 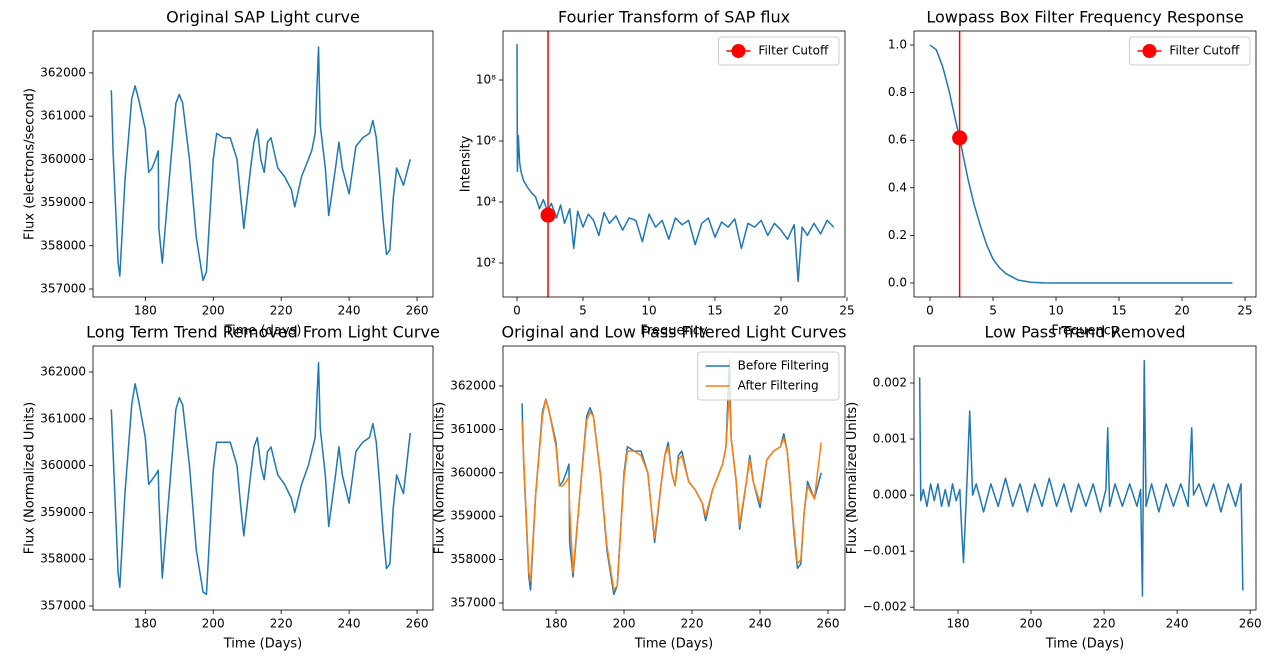 What do you see at coordinates (465, 163) in the screenshot?
I see `y-axis-label: Intensity` at bounding box center [465, 163].